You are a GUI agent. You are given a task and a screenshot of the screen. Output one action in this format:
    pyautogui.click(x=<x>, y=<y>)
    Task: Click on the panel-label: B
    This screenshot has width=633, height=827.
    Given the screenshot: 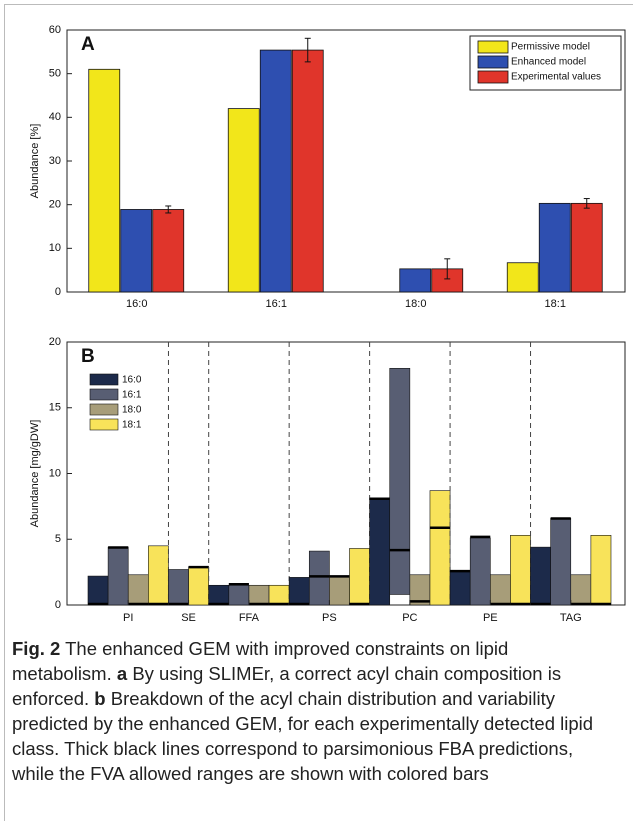 What is the action you would take?
    pyautogui.click(x=88, y=356)
    